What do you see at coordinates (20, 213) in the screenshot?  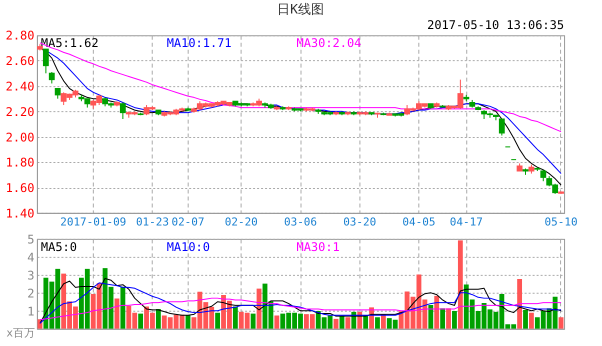 I see `y-tick-label: 1.40` at bounding box center [20, 213].